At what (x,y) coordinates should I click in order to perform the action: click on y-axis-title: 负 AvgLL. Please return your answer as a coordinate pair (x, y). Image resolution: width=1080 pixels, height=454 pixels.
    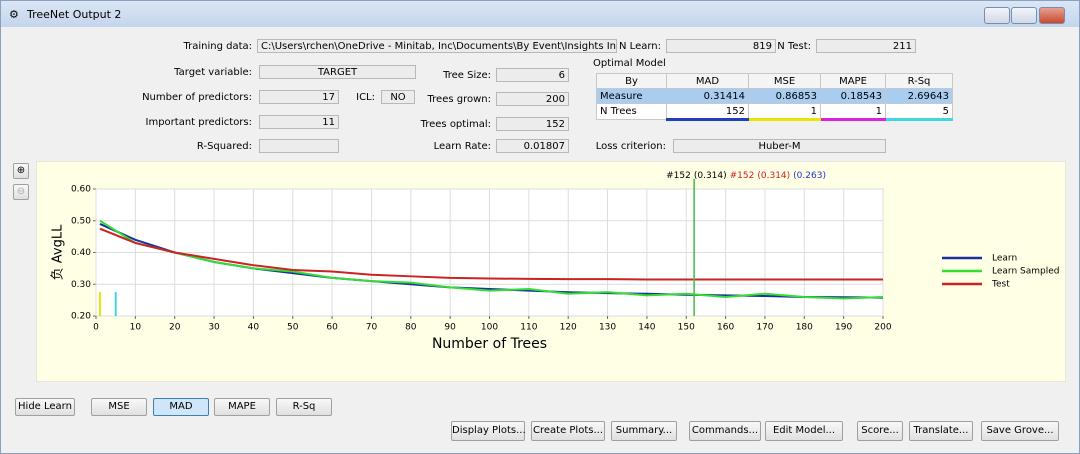
    Looking at the image, I should click on (58, 252).